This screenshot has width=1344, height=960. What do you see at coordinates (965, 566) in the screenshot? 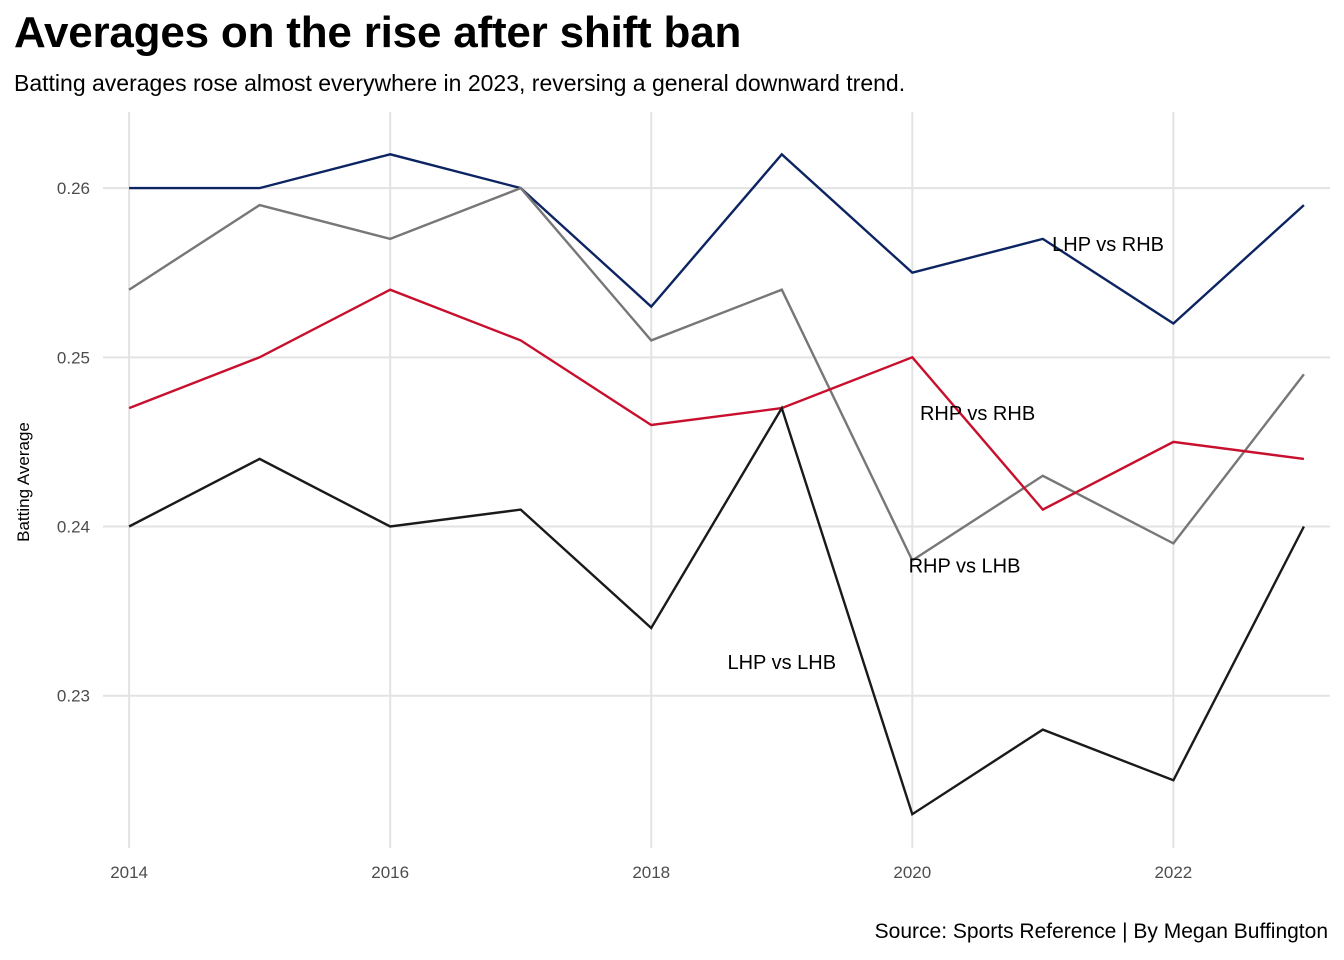
I see `series-label: RHP vs LHB` at bounding box center [965, 566].